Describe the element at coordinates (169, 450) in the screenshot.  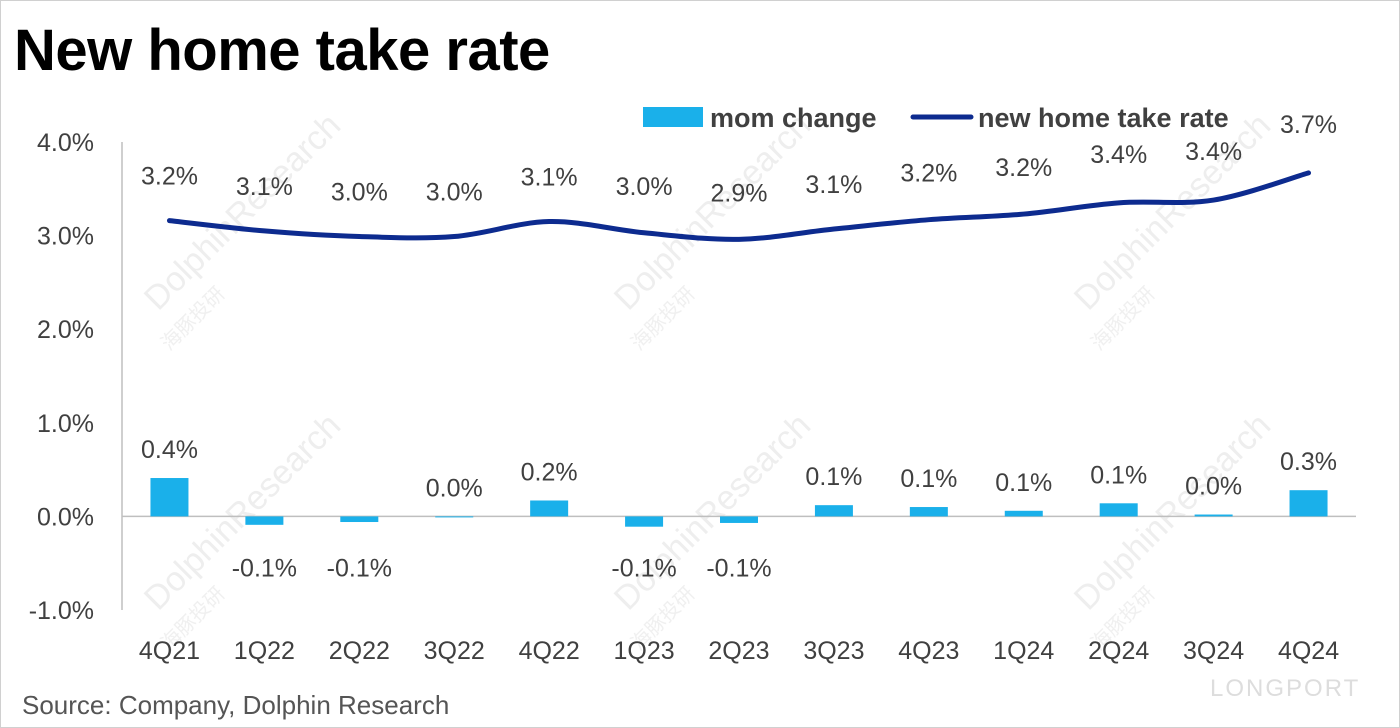
I see `bar-data-label: 0.4%` at that location.